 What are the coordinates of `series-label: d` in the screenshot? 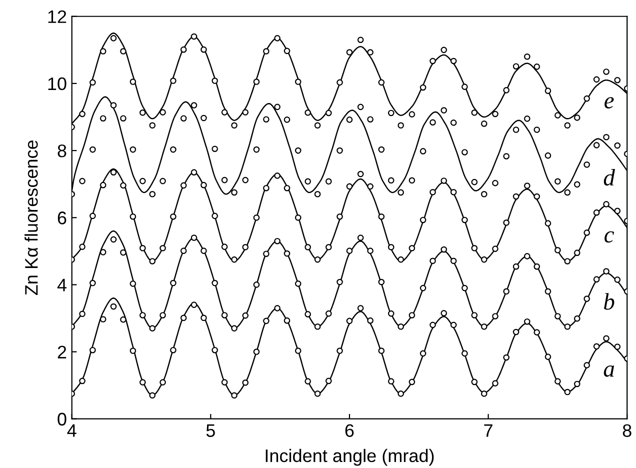 It's located at (610, 177).